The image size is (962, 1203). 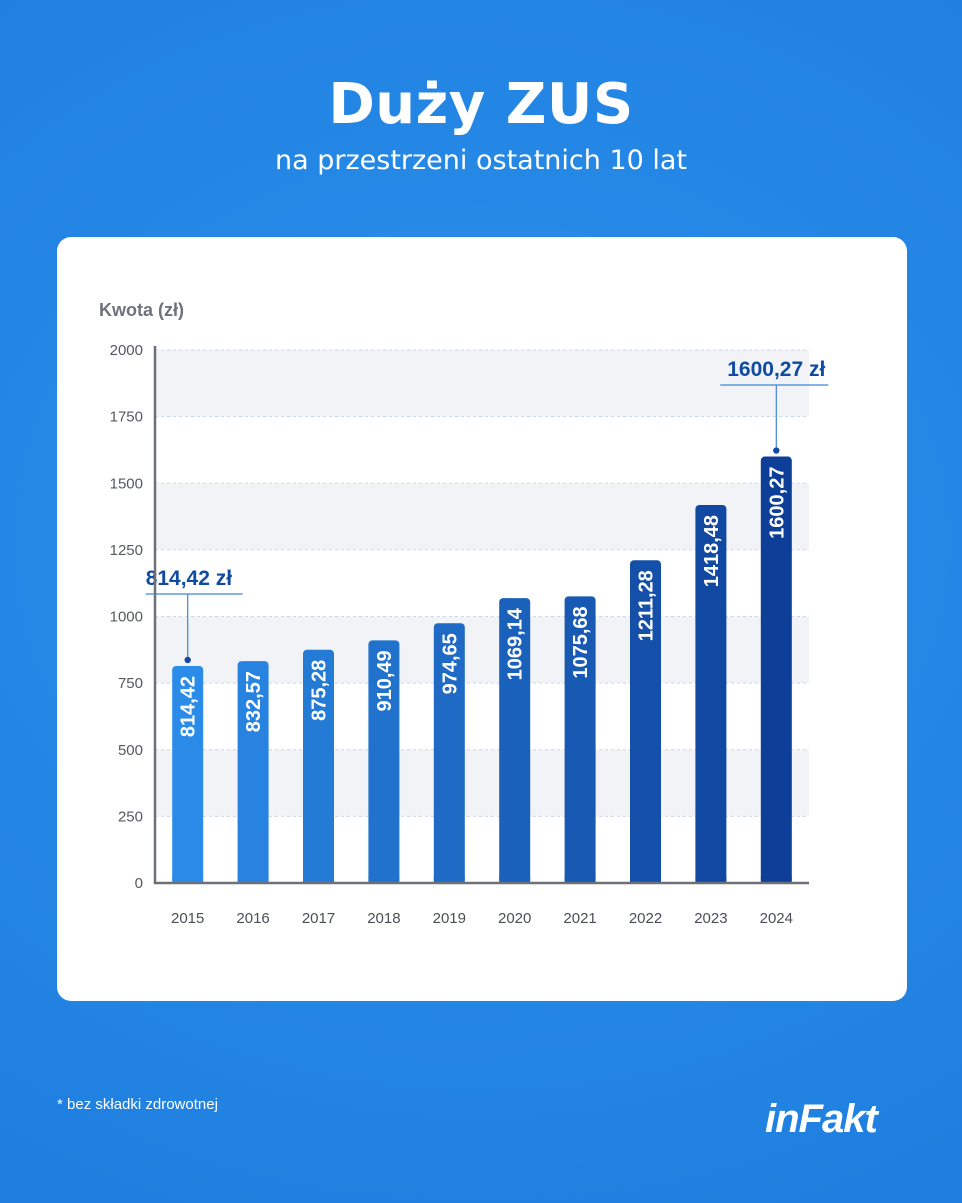 I want to click on bar-value-label: 1075,68, so click(x=581, y=642).